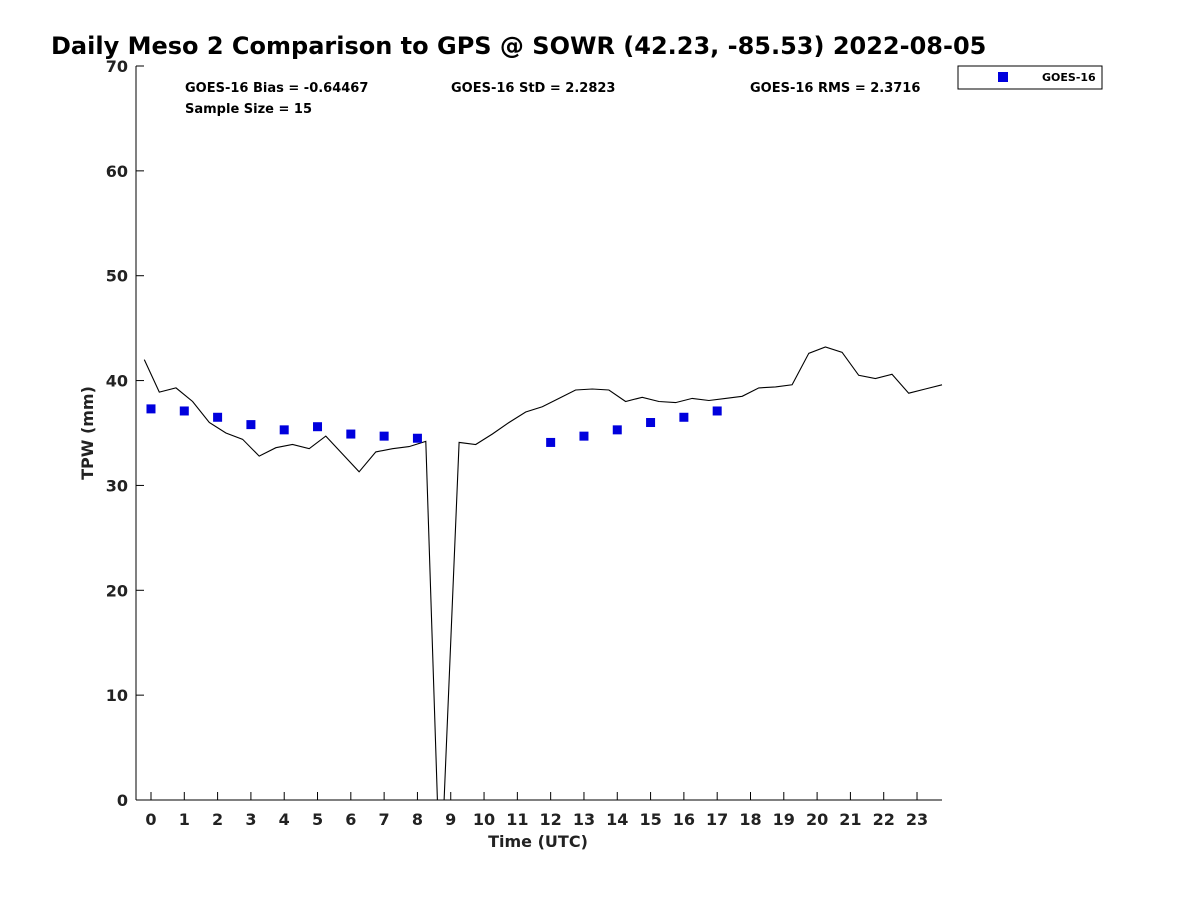 This screenshot has height=900, width=1200. I want to click on y-tick-label: 20, so click(117, 590).